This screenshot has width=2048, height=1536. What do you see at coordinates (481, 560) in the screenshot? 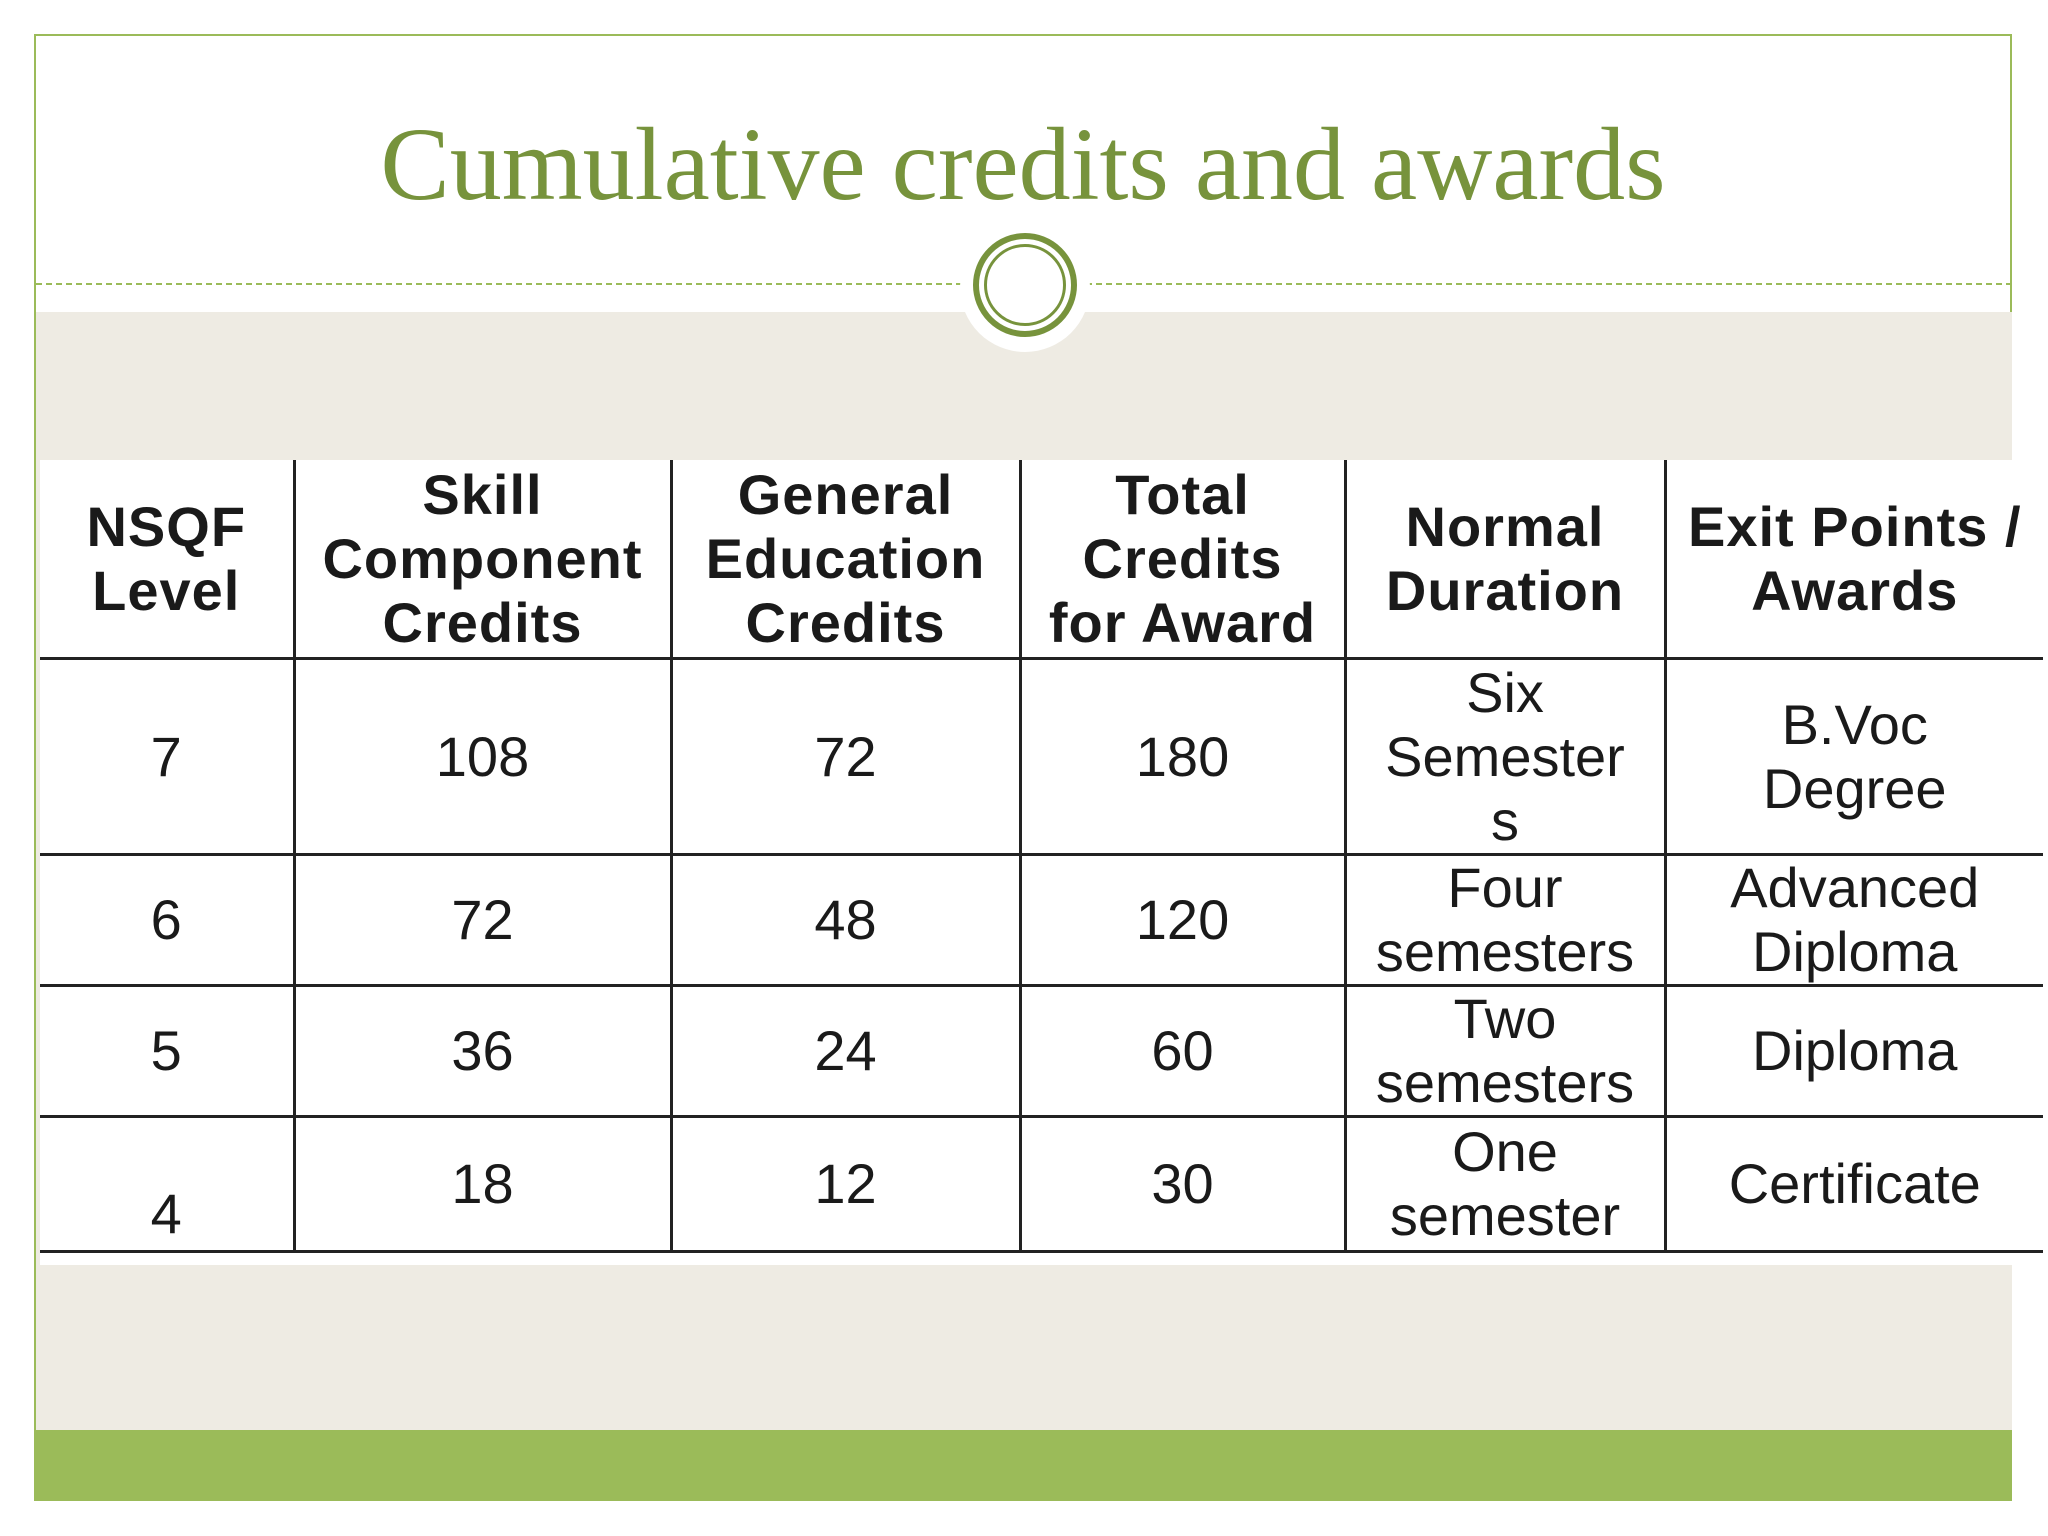
I see `header-skill-credits: Skill Component Credits` at bounding box center [481, 560].